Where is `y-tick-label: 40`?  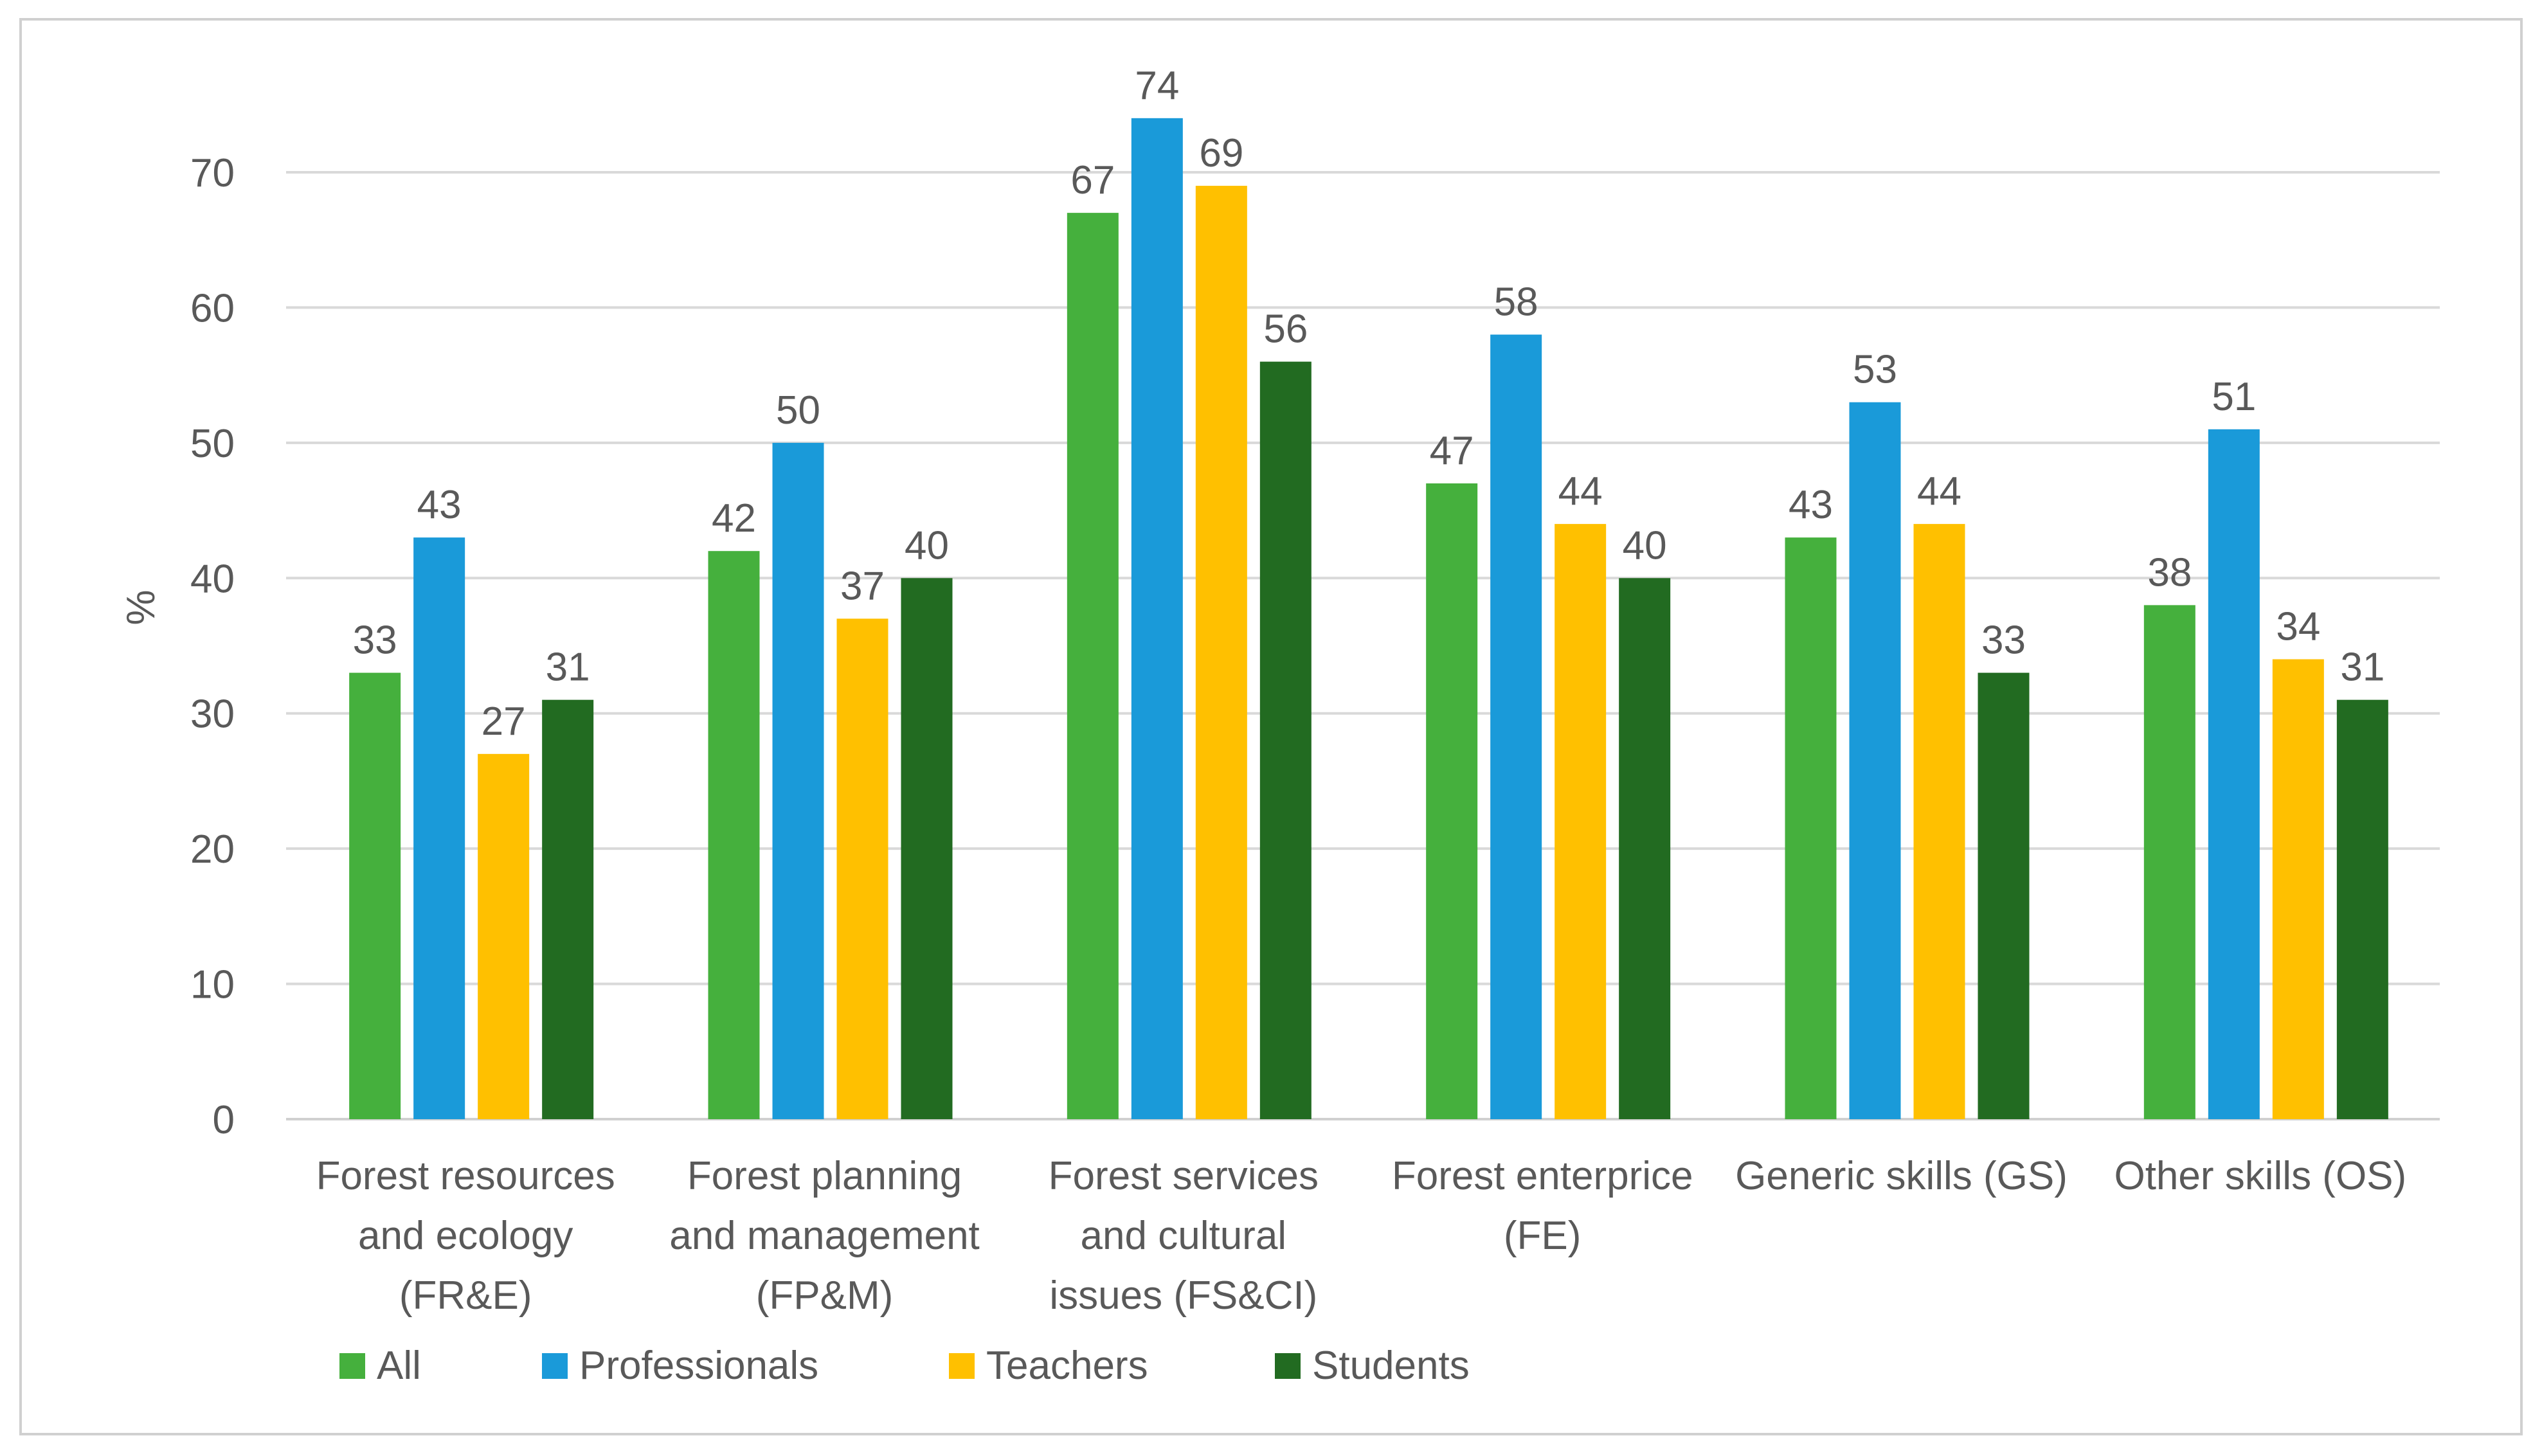 y-tick-label: 40 is located at coordinates (212, 579).